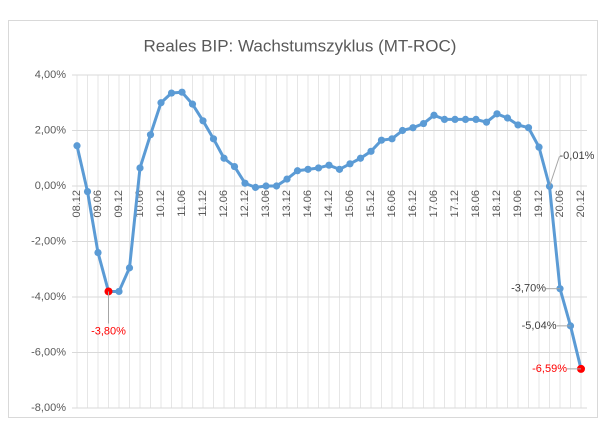  Describe the element at coordinates (224, 204) in the screenshot. I see `x-tick-label: 12.06` at that location.